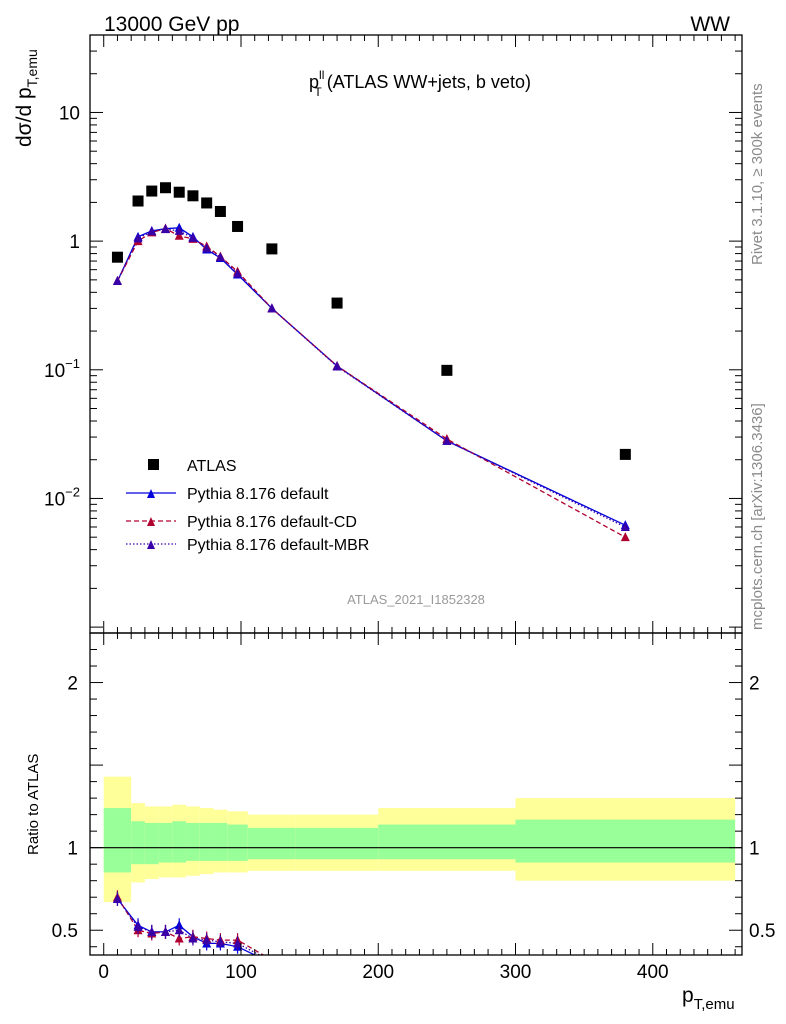 This screenshot has height=1024, width=786. I want to click on main-plot-title: pll T (ATLAS WW+jets, b veto), so click(420, 83).